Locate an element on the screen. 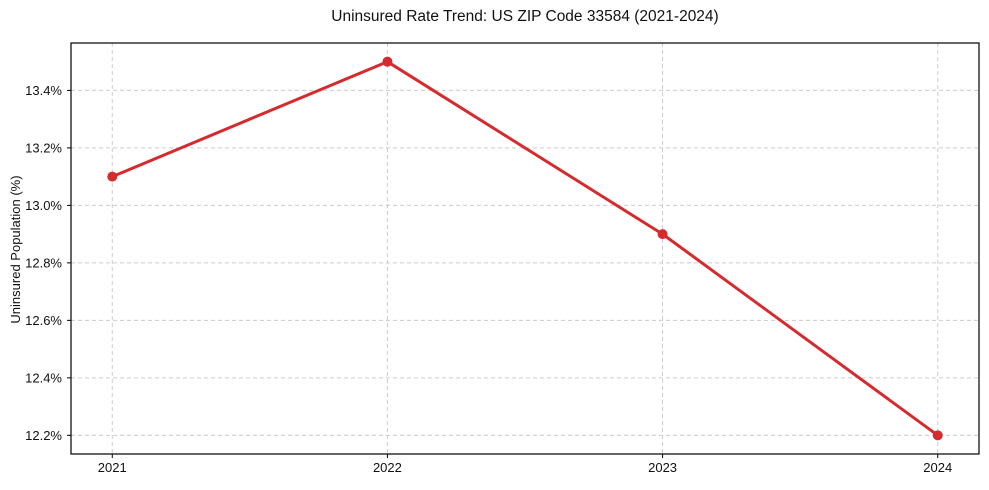 The height and width of the screenshot is (490, 989). y-tick-label: 13.2% is located at coordinates (43, 147).